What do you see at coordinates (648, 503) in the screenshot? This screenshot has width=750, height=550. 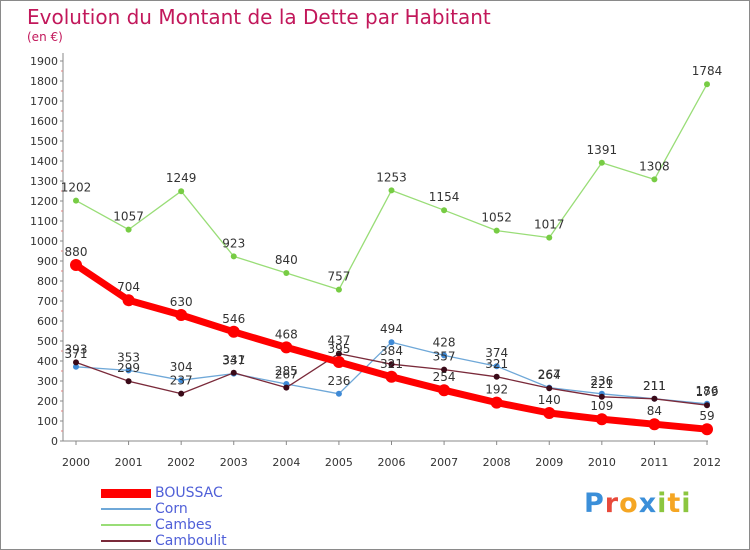 I see `logo-letter: x` at bounding box center [648, 503].